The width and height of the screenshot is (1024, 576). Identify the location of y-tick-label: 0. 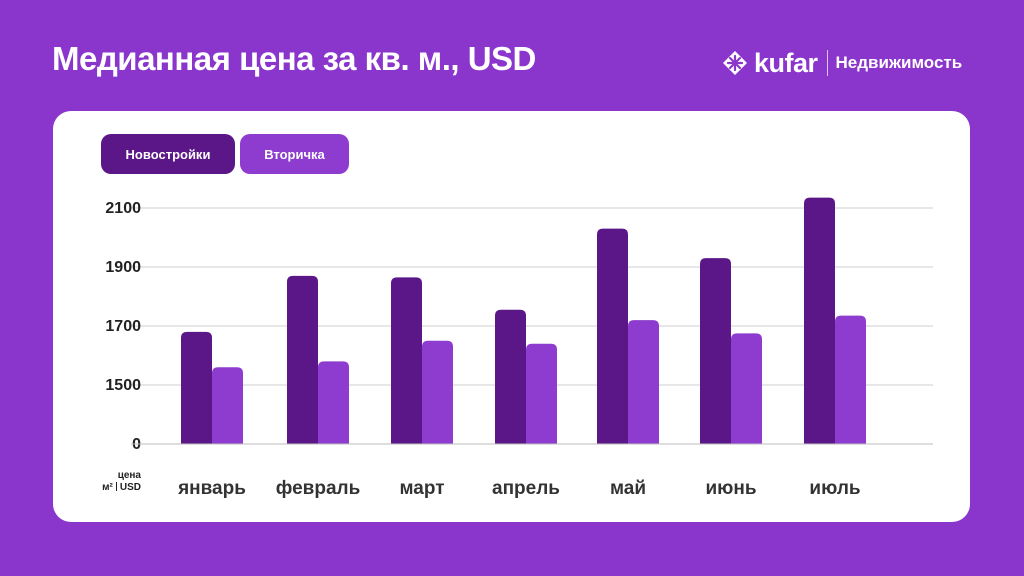
(136, 444).